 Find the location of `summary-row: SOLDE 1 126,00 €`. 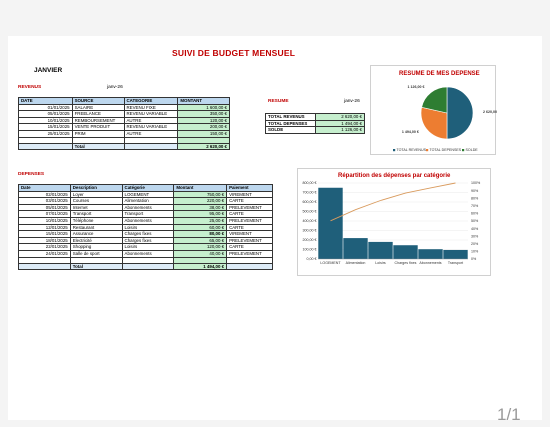

summary-row: SOLDE 1 126,00 € is located at coordinates (315, 130).